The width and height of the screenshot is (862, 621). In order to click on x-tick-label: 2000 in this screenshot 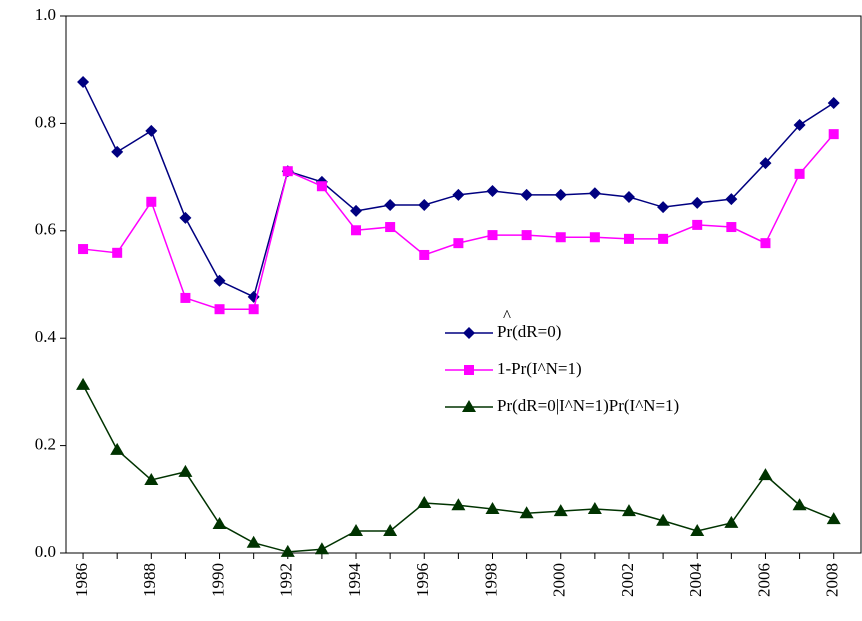, I will do `click(559, 580)`.